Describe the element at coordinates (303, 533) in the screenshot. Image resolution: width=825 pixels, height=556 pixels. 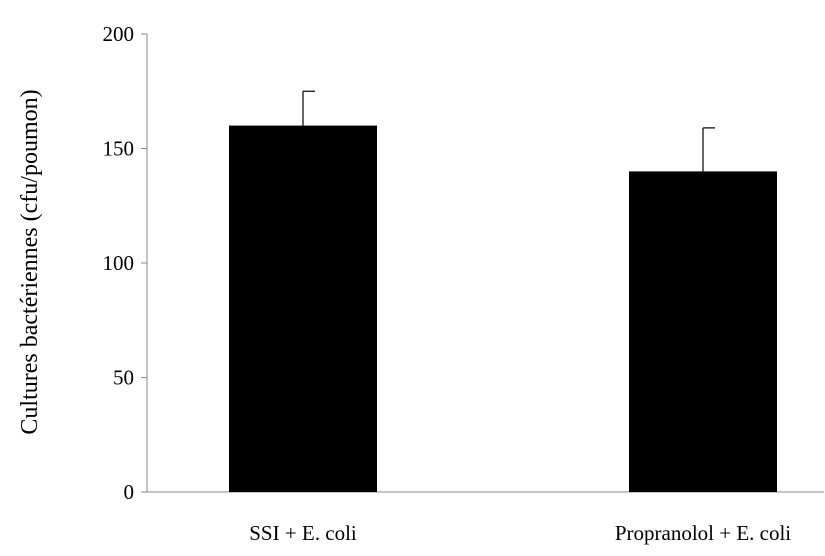
I see `x-tick-label: SSI + E. coli` at that location.